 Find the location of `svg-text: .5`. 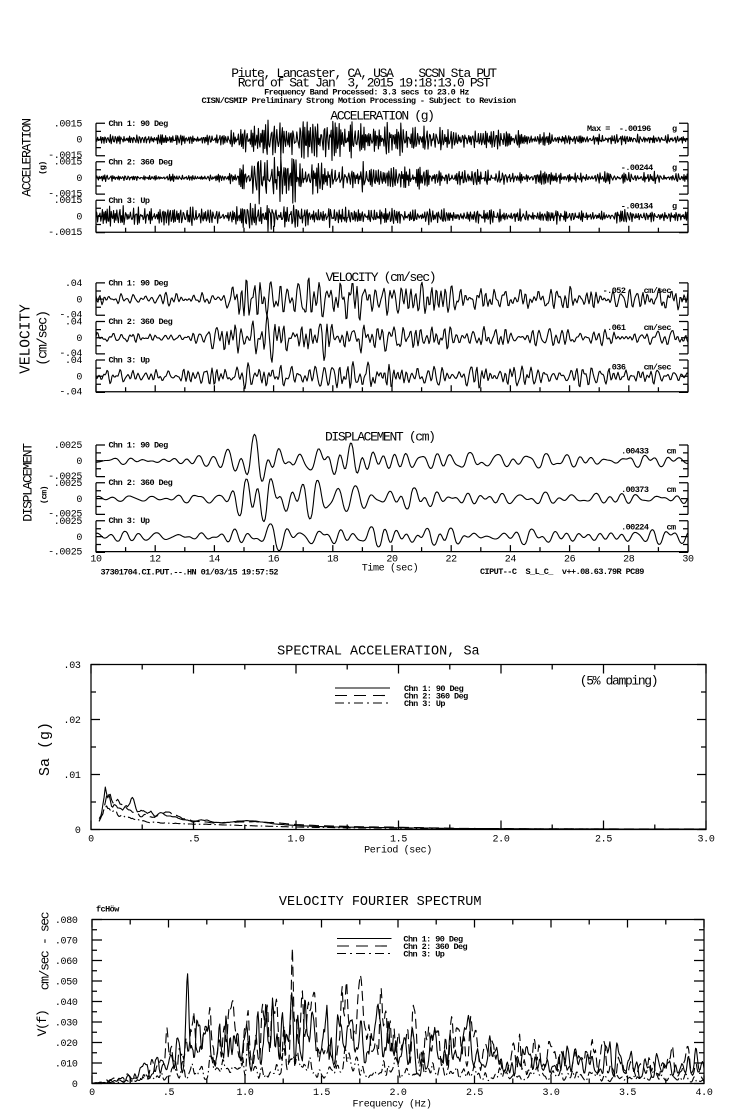

svg-text: .5 is located at coordinates (169, 1093).